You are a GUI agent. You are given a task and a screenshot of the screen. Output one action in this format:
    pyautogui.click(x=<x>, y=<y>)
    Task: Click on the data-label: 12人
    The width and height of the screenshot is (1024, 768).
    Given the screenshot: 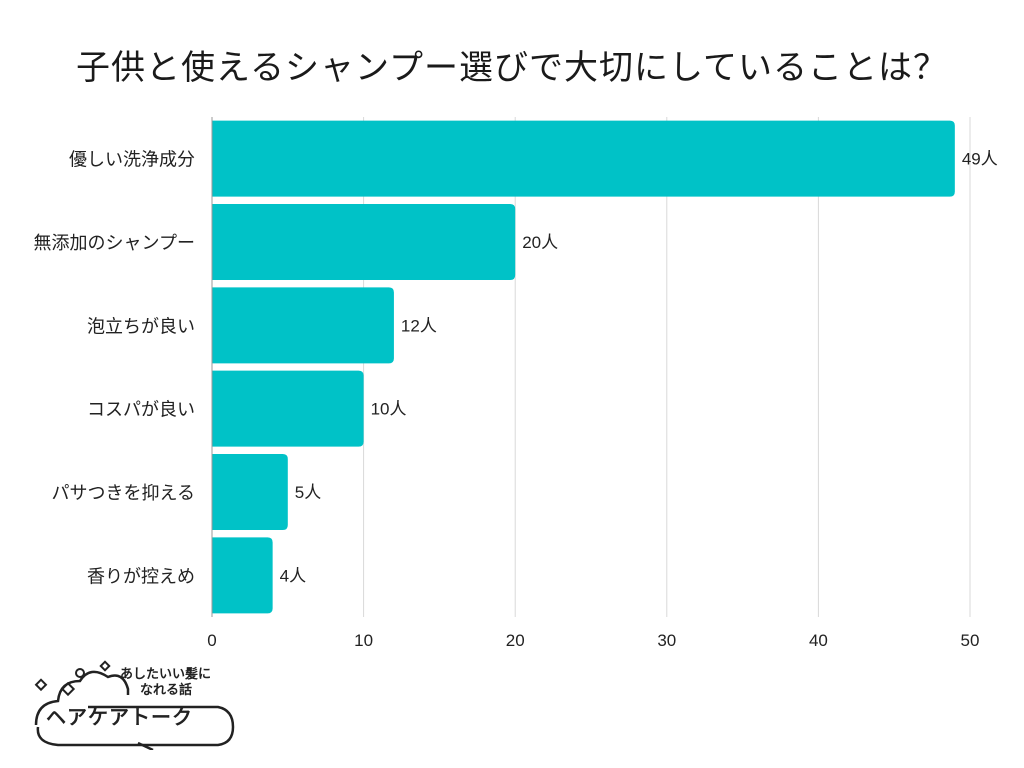 What is the action you would take?
    pyautogui.click(x=419, y=325)
    